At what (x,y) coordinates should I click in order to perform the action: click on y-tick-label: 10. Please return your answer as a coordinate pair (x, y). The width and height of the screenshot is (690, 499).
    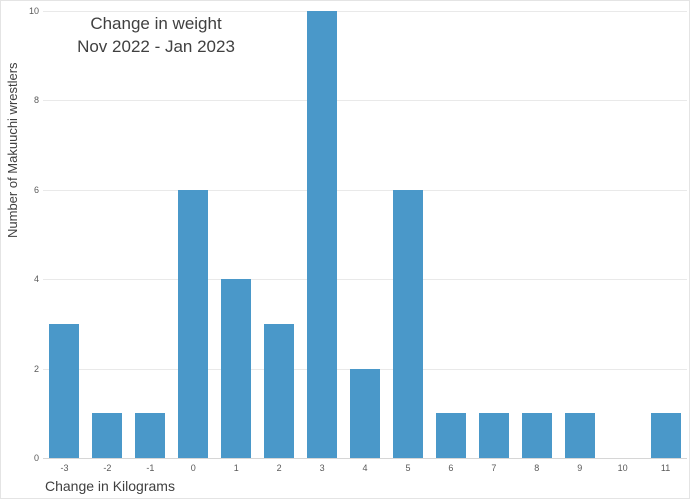
    Looking at the image, I should click on (33, 11).